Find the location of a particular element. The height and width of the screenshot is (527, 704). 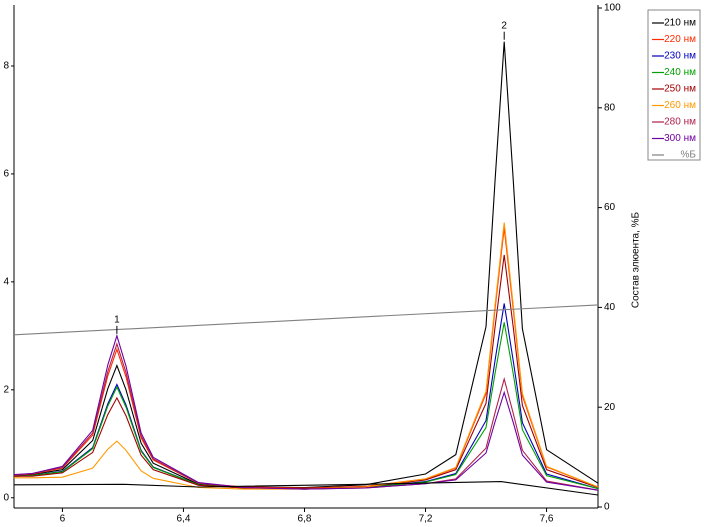

legend-label: 260 нм is located at coordinates (680, 105).